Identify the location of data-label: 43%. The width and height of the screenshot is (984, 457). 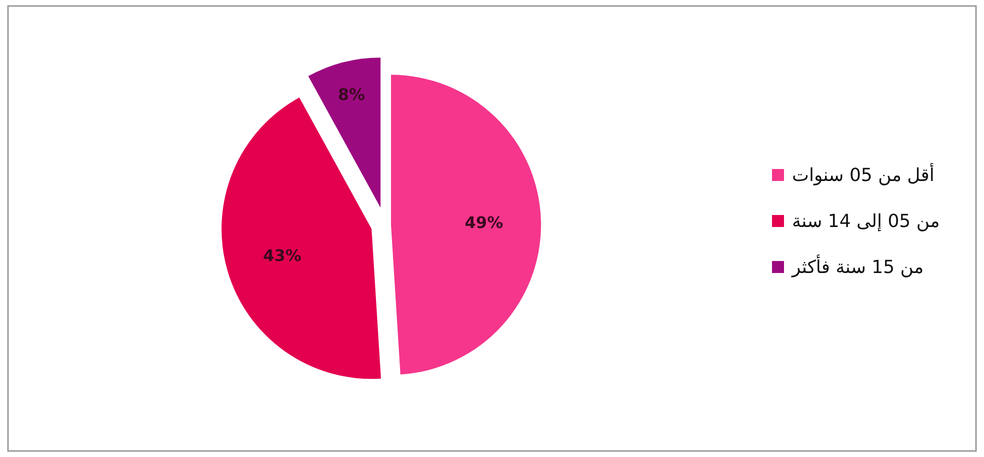
(282, 255).